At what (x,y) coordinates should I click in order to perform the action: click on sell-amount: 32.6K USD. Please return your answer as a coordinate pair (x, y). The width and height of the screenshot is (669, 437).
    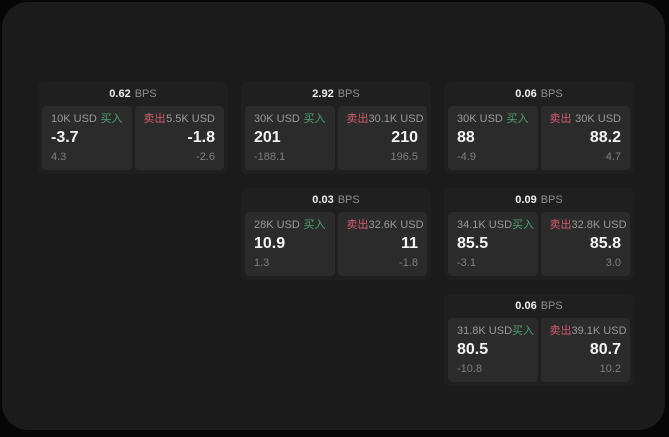
    Looking at the image, I should click on (396, 225).